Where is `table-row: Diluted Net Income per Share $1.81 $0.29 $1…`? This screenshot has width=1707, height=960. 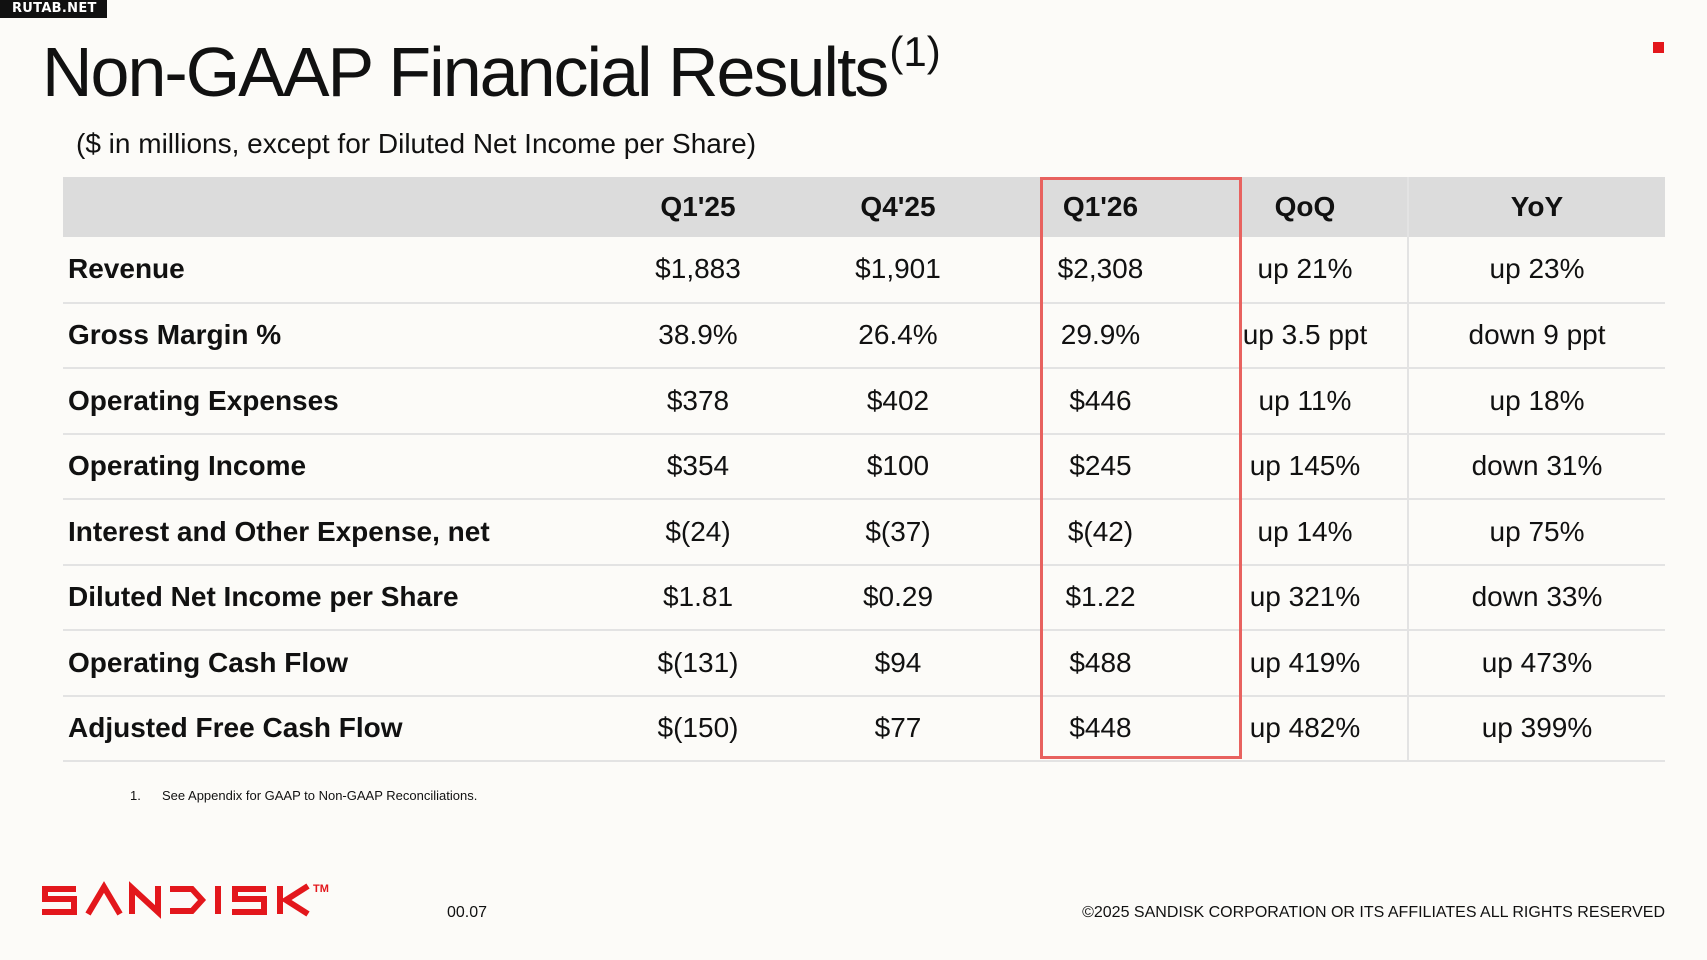
table-row: Diluted Net Income per Share $1.81 $0.29 $1… is located at coordinates (864, 597).